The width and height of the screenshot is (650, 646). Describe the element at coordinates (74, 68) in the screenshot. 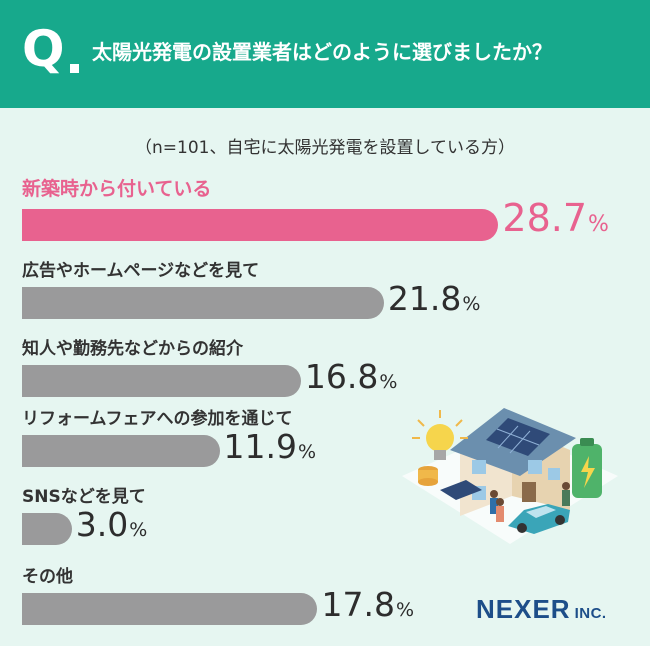

I see `q-dot` at that location.